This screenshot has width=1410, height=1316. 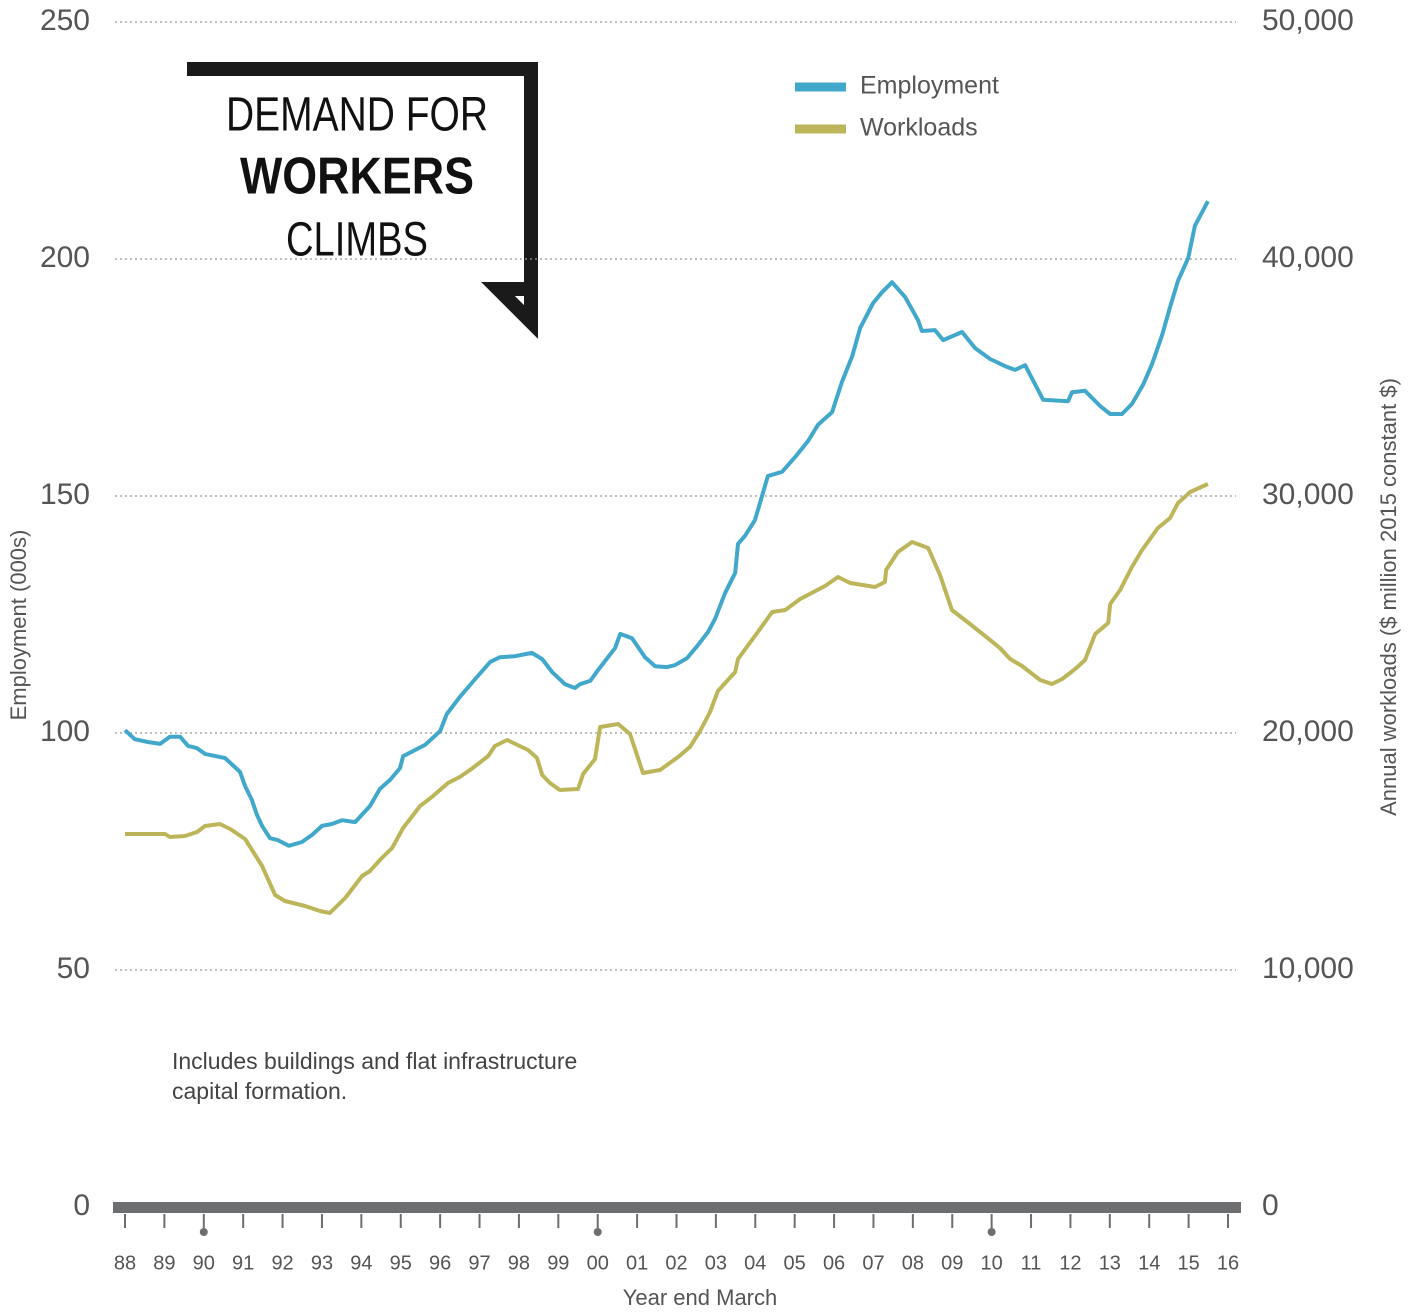 What do you see at coordinates (1308, 20) in the screenshot?
I see `y2-tick-label: 50,000` at bounding box center [1308, 20].